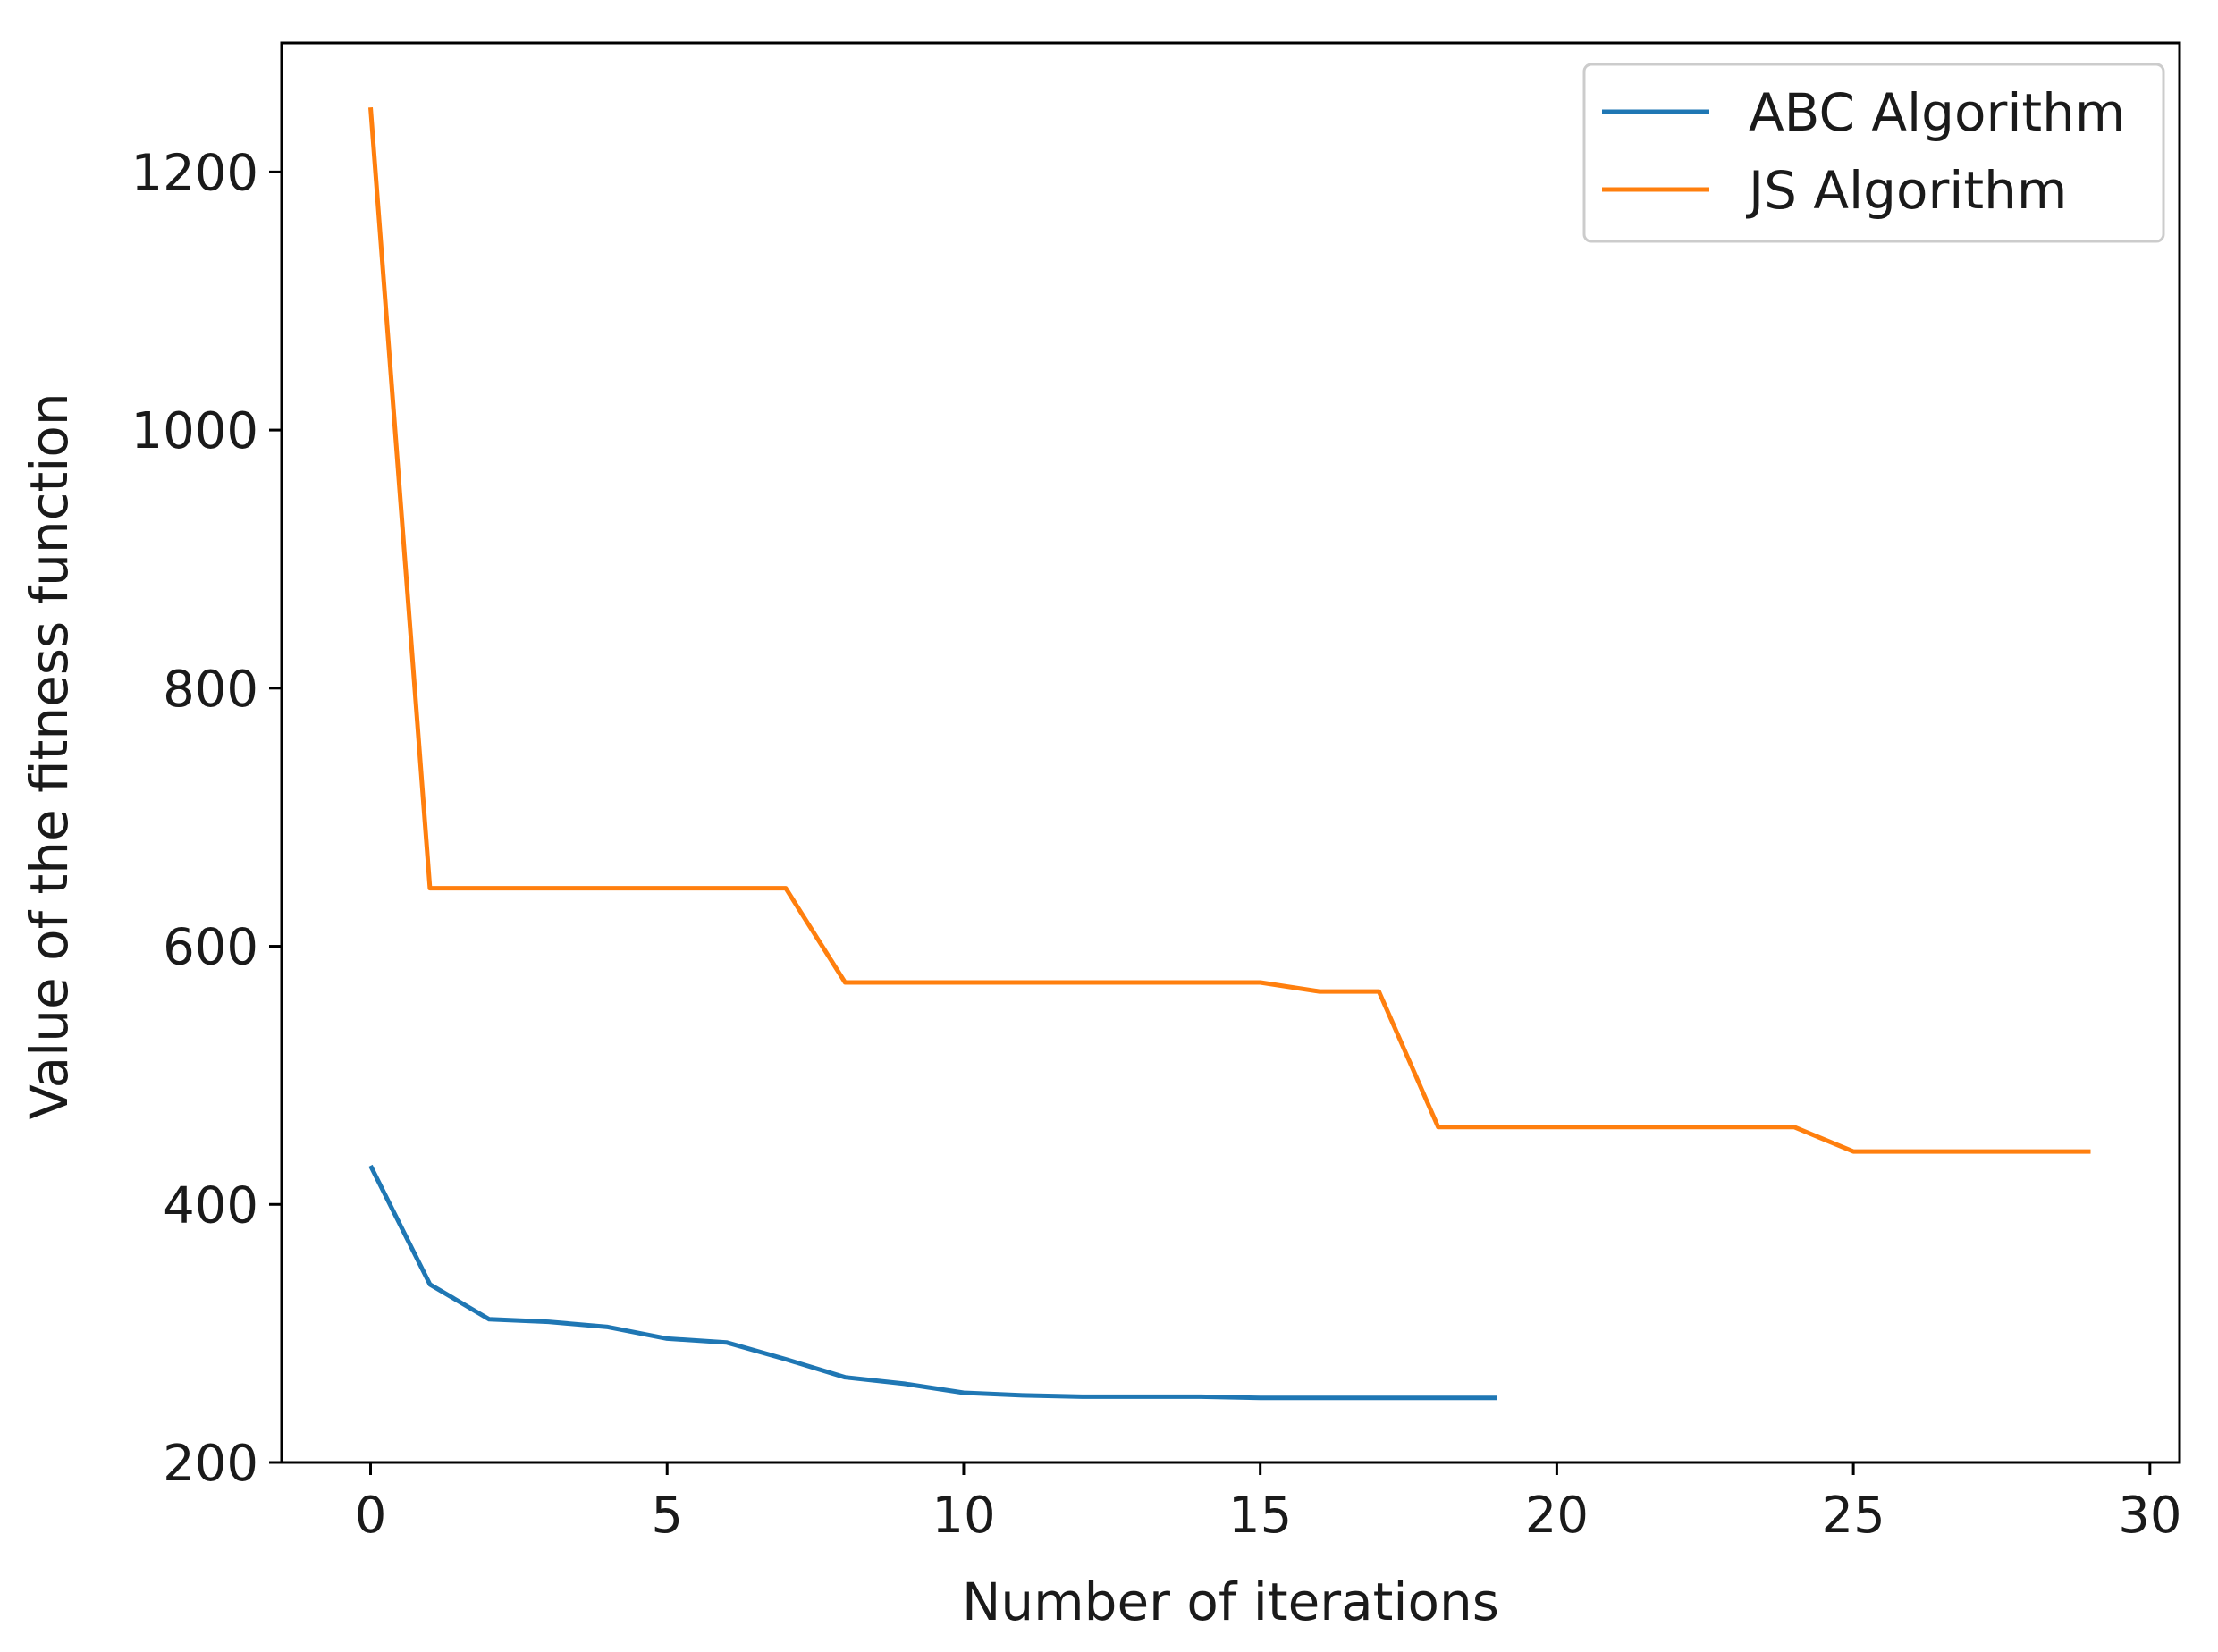  Describe the element at coordinates (207, 818) in the screenshot. I see `y-axis-ticks: 200 400 600 800 1000 1200` at that location.